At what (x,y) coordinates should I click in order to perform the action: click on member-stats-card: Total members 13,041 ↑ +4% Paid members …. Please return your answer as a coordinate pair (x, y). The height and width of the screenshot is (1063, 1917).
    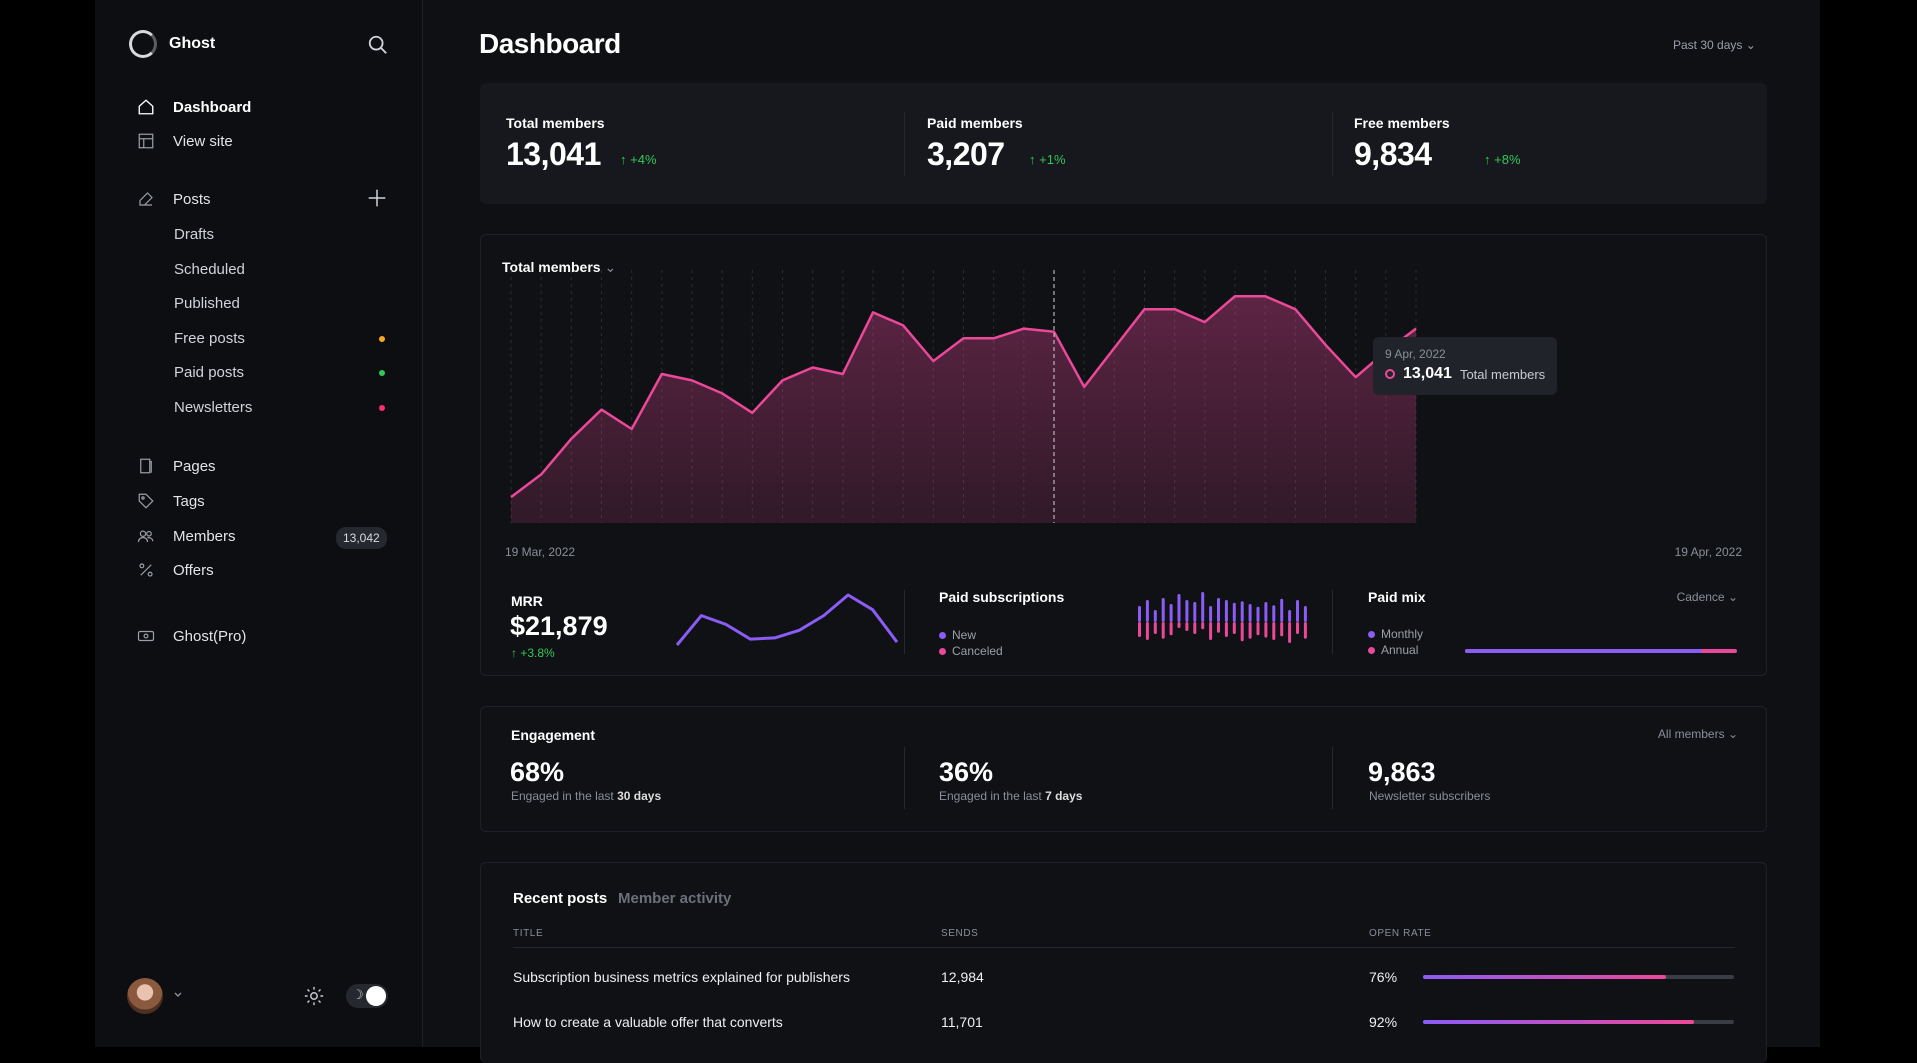
    Looking at the image, I should click on (1123, 143).